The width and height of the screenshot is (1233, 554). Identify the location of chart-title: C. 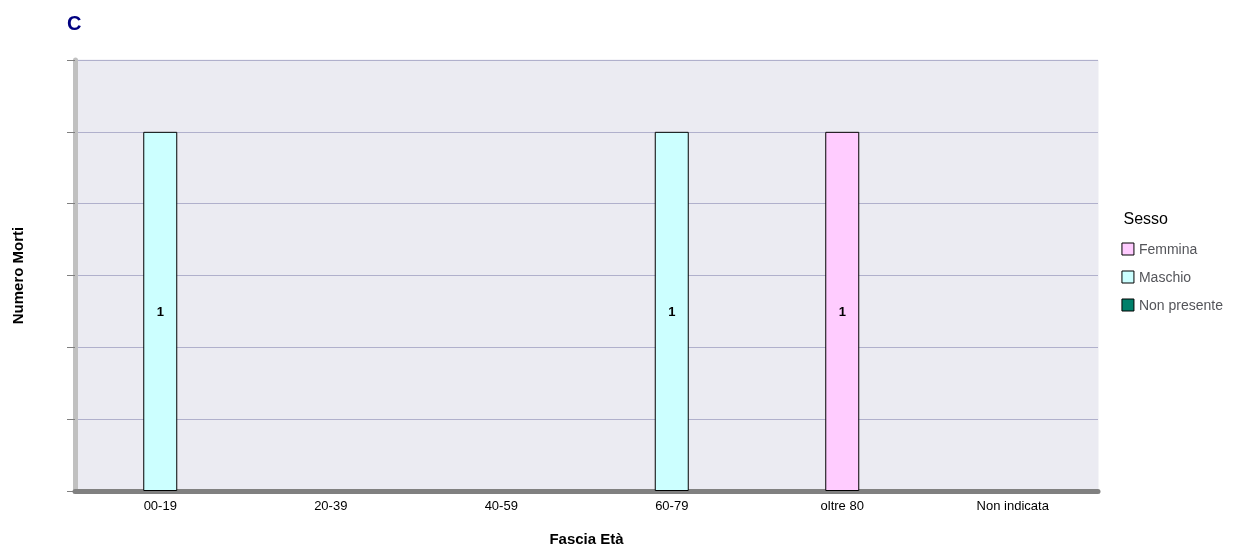
(74, 23).